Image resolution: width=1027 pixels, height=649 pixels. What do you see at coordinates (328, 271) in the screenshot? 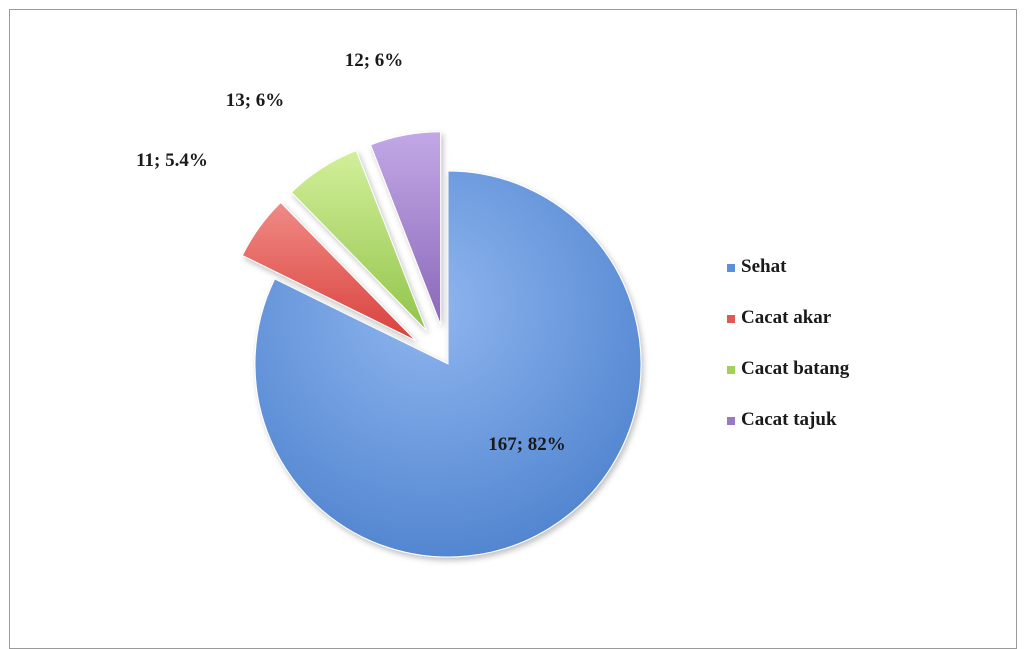
I see `pie-slice-cacat-akar` at bounding box center [328, 271].